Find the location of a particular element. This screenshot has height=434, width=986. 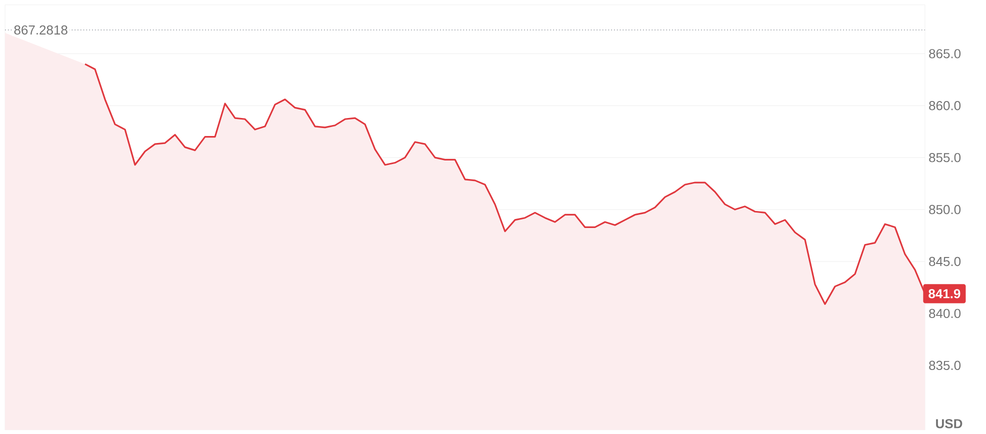

y-tick-label: 850.0 is located at coordinates (945, 209).